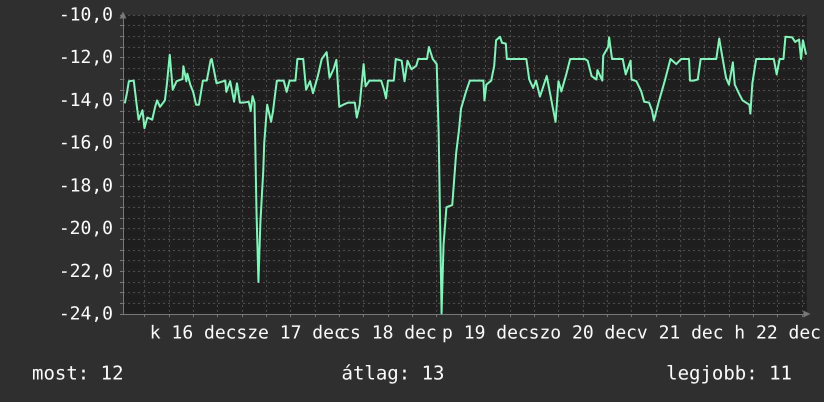 The image size is (824, 402). Describe the element at coordinates (393, 373) in the screenshot. I see `text: átlag: 13` at that location.